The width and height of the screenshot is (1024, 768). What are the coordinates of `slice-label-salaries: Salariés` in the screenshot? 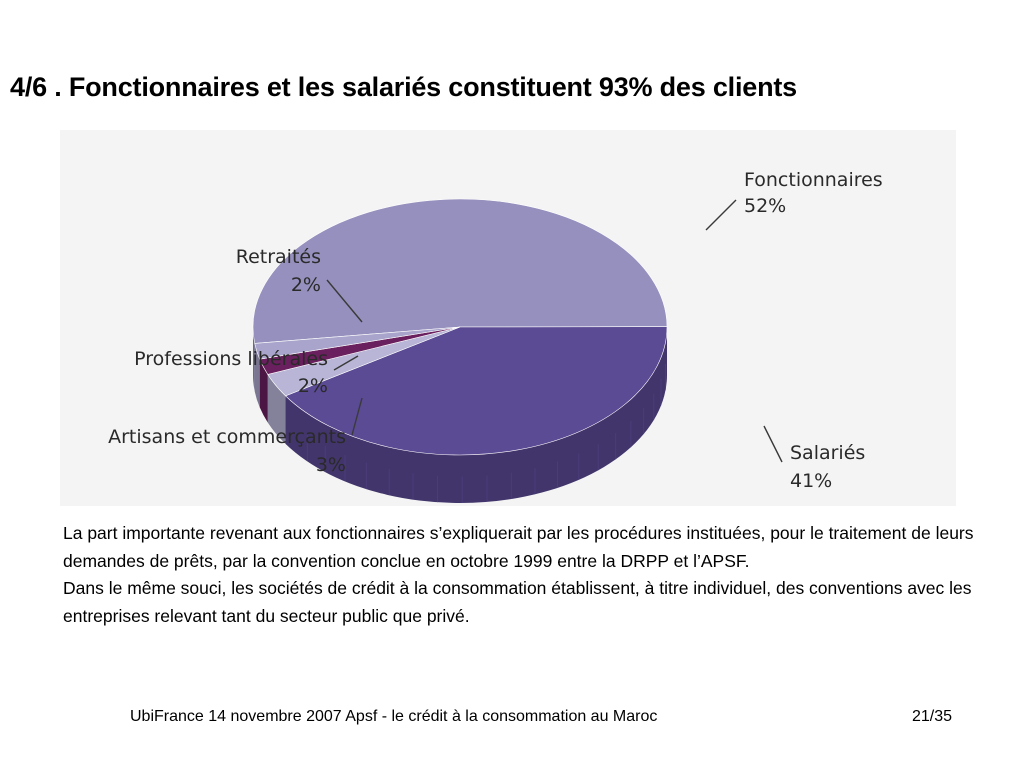 It's located at (827, 453).